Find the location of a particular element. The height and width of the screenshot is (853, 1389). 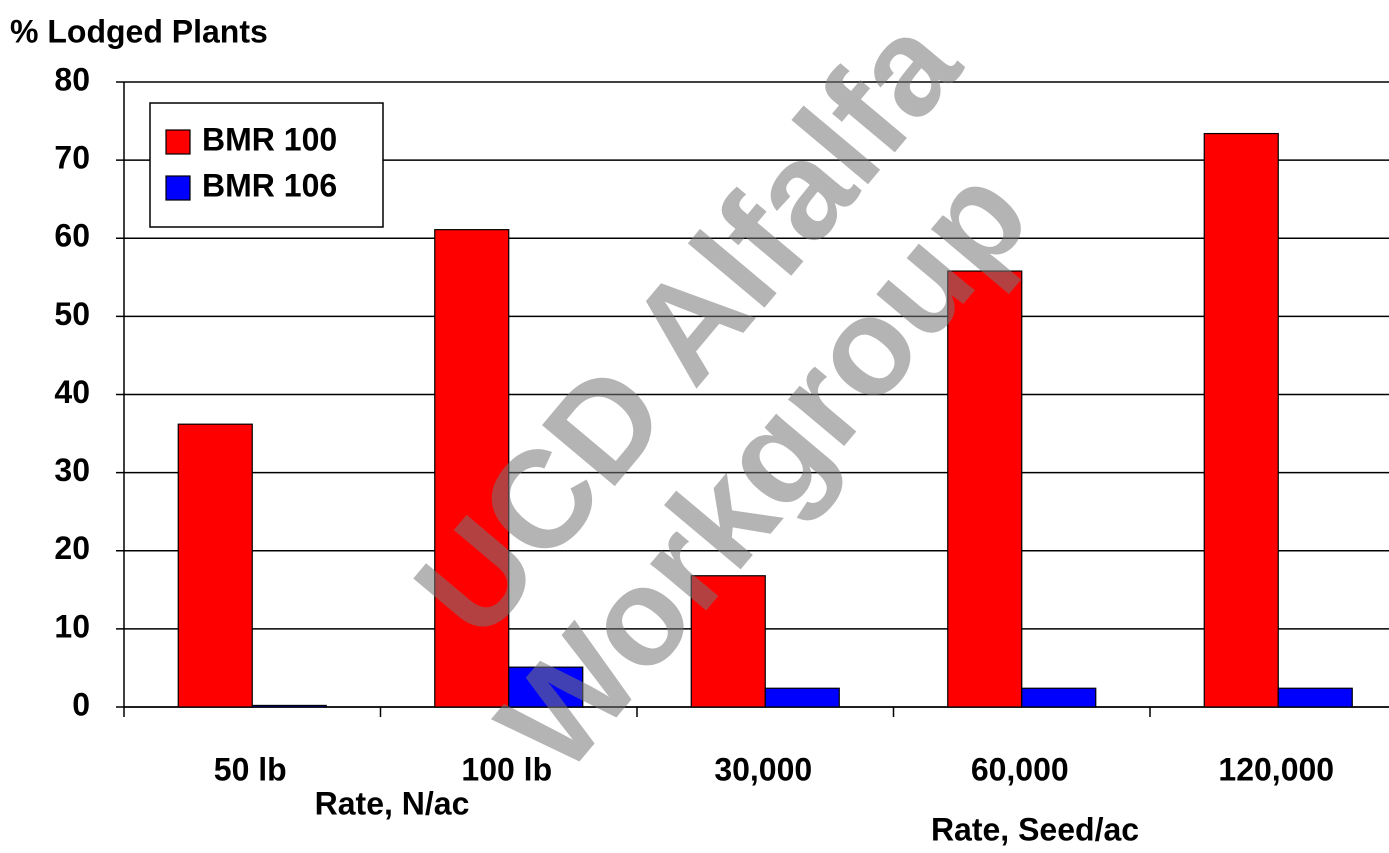

y-tick-label: 60 is located at coordinates (72, 236).